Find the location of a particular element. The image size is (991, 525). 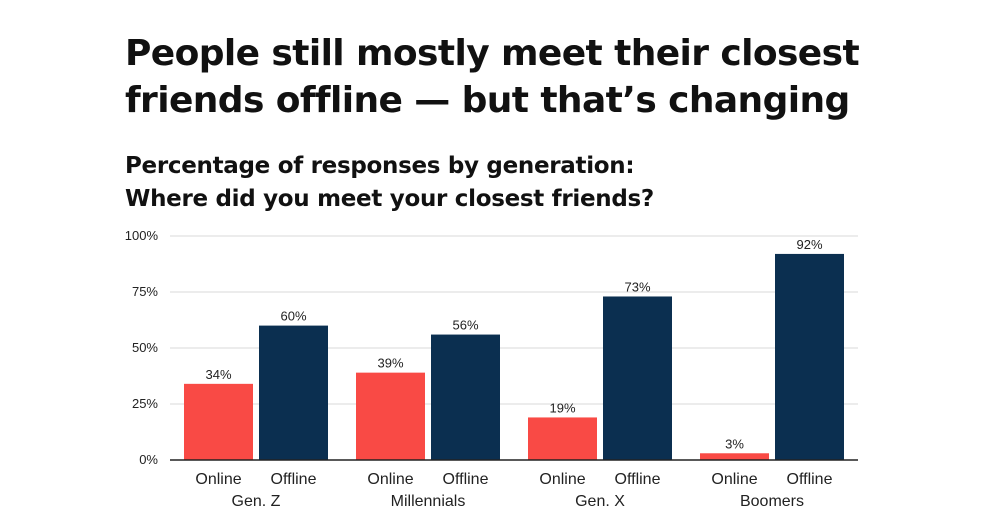

data-label: 19% is located at coordinates (562, 407).